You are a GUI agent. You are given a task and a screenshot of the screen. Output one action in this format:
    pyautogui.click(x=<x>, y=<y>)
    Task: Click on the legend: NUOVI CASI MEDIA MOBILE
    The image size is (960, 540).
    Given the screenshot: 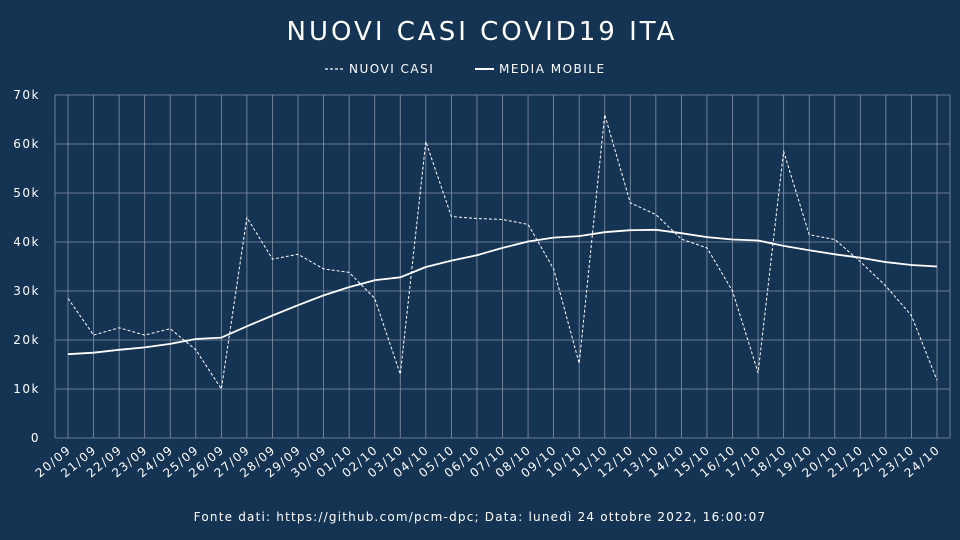 What is the action you would take?
    pyautogui.click(x=465, y=69)
    